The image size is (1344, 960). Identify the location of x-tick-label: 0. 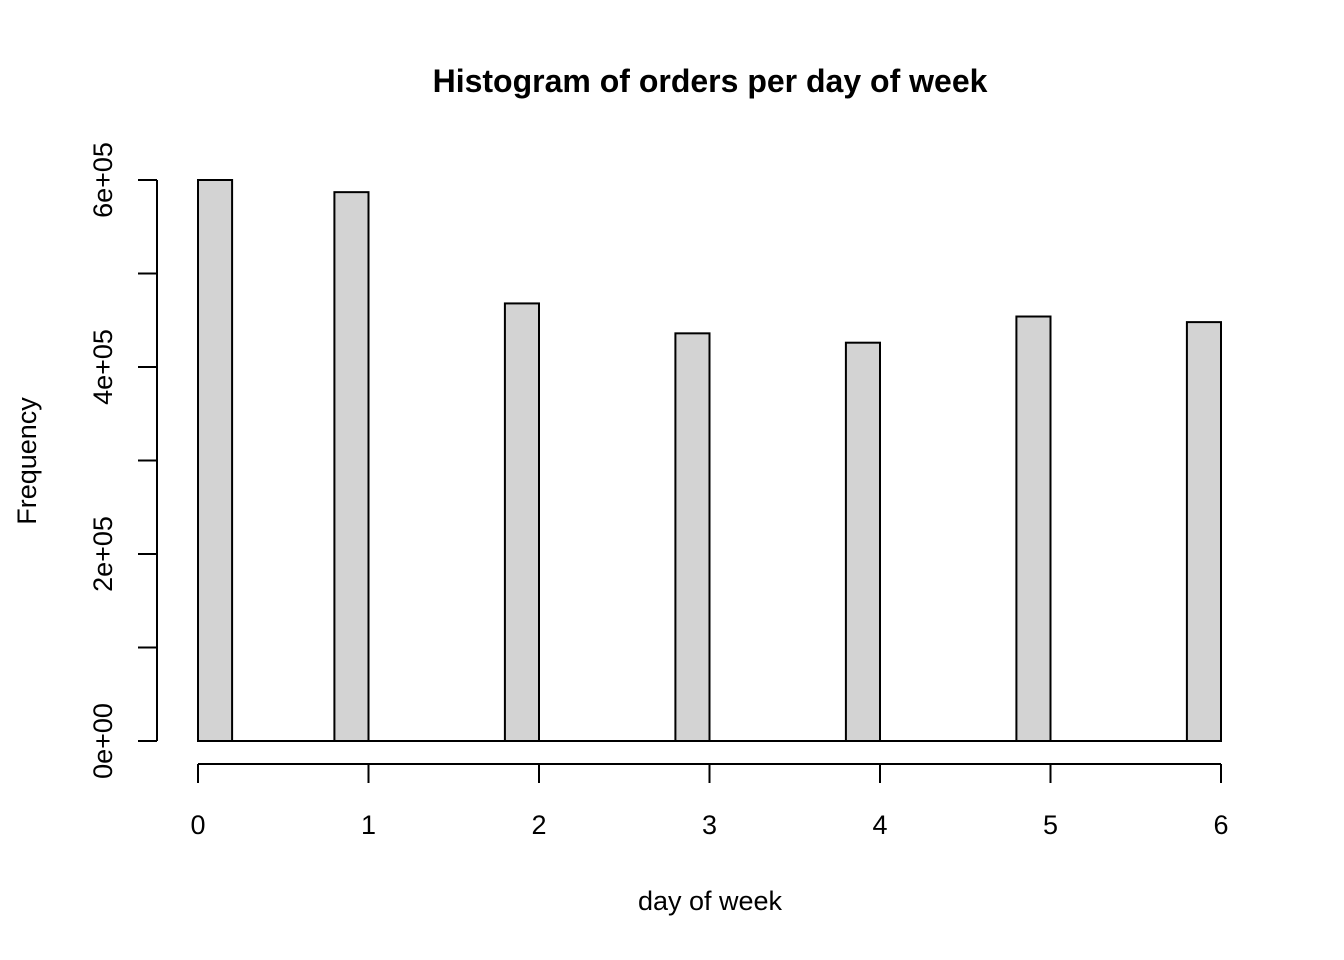
(197, 825).